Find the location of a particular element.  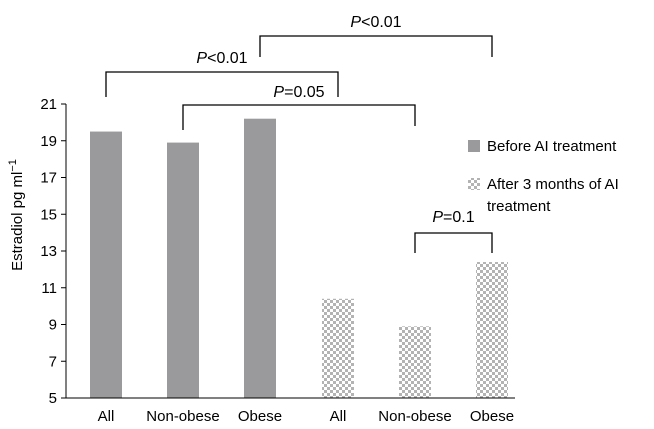

y-tick-label: 13 is located at coordinates (48, 251).